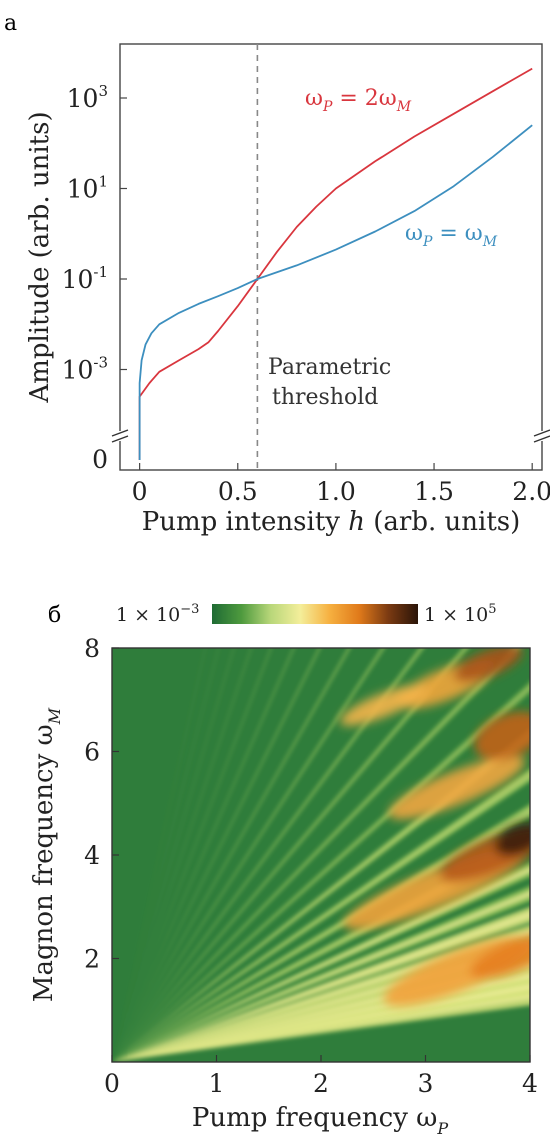 The image size is (550, 1140). Describe the element at coordinates (541, 439) in the screenshot. I see `axis-break-mark-1b` at that location.